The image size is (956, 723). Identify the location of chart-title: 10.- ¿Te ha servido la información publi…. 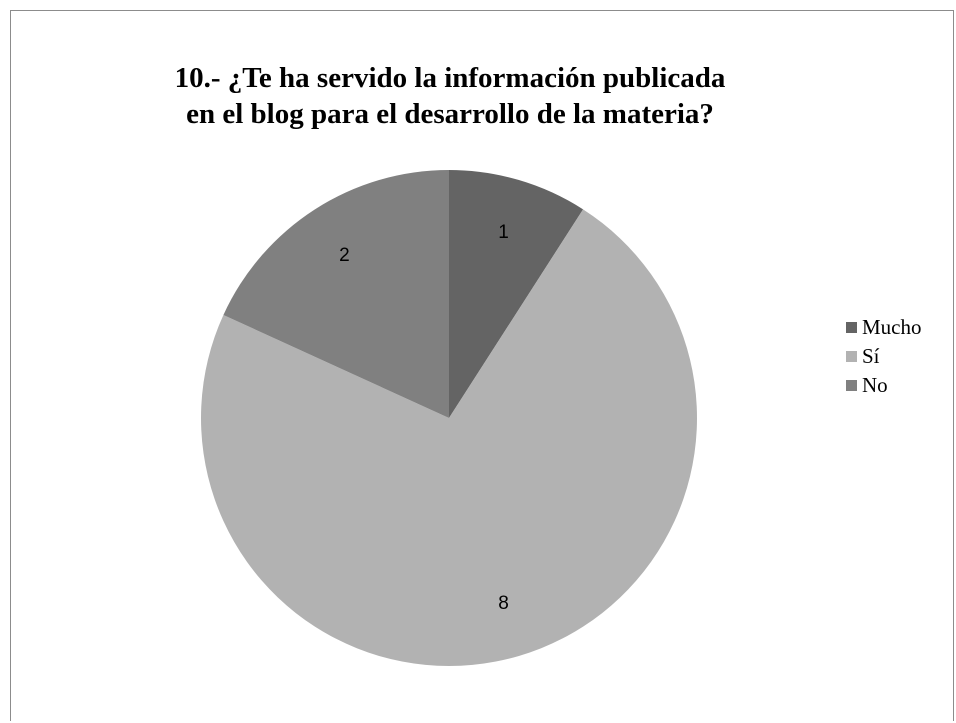
(450, 96).